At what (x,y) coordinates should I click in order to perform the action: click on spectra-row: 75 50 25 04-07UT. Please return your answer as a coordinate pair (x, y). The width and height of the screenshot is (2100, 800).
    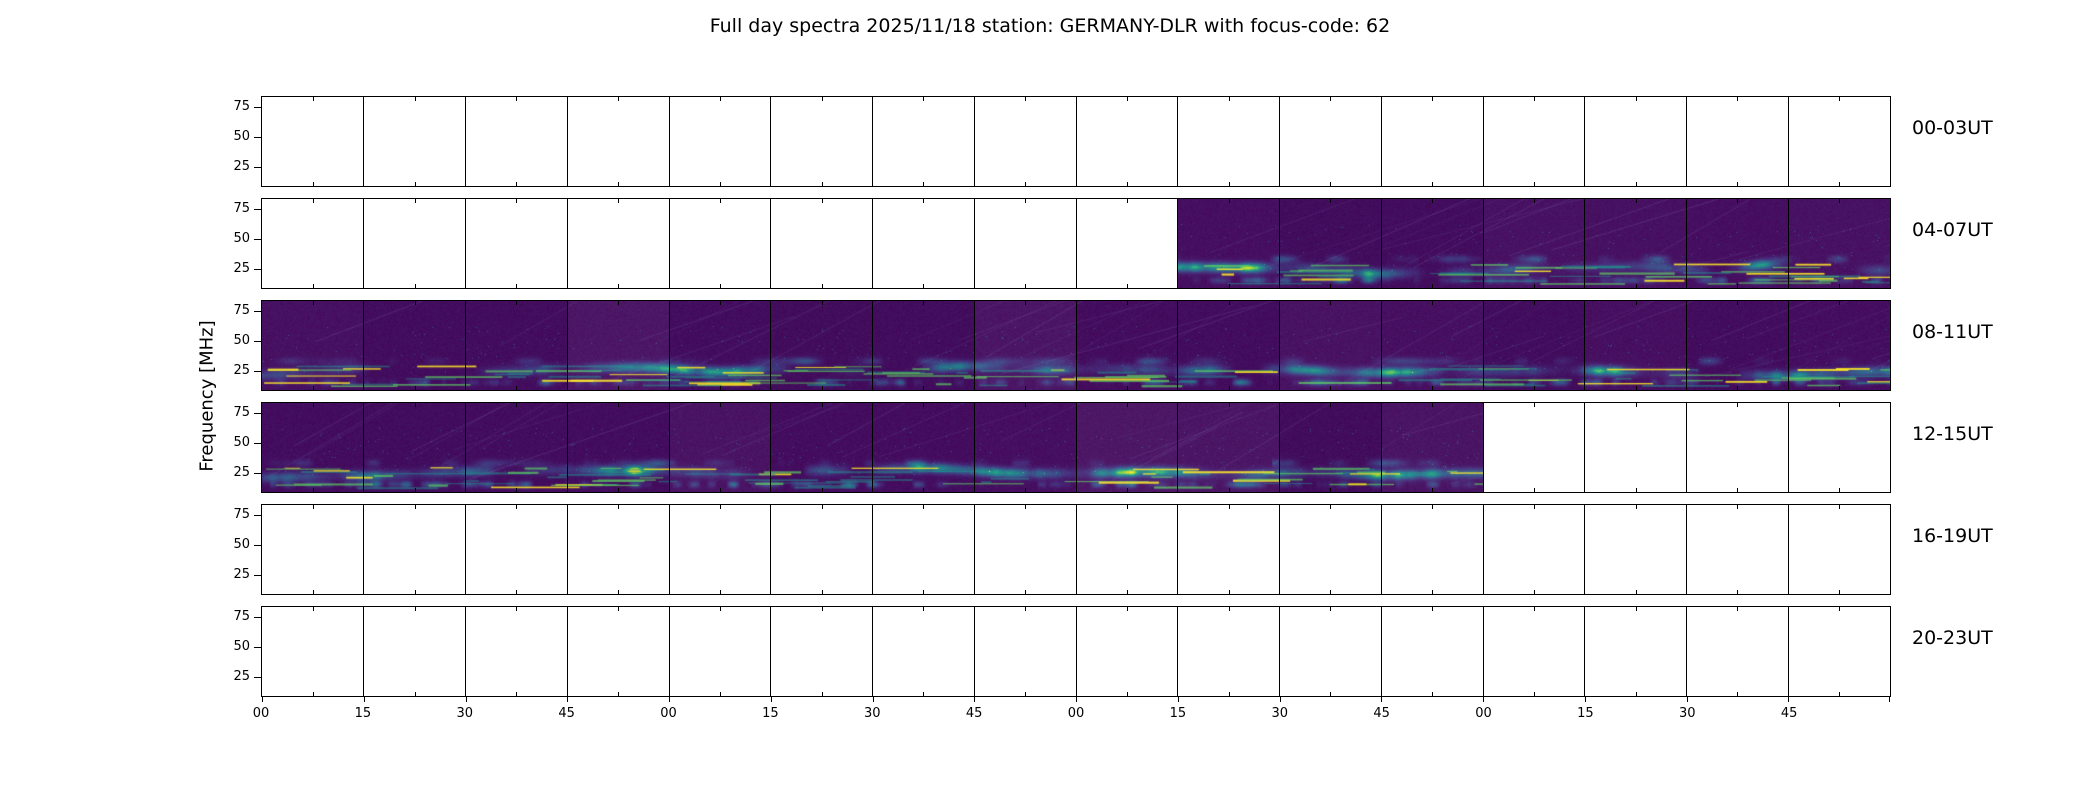
    Looking at the image, I should click on (1113, 243).